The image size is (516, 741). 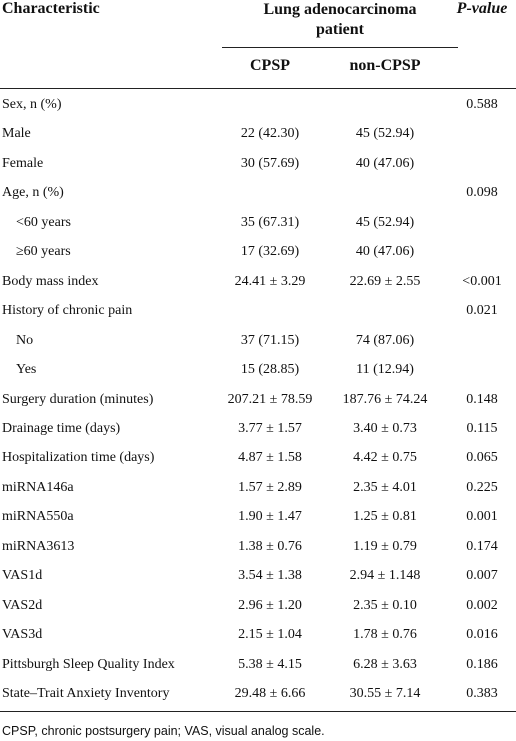 What do you see at coordinates (78, 399) in the screenshot?
I see `row-label: Surgery duration (minutes)` at bounding box center [78, 399].